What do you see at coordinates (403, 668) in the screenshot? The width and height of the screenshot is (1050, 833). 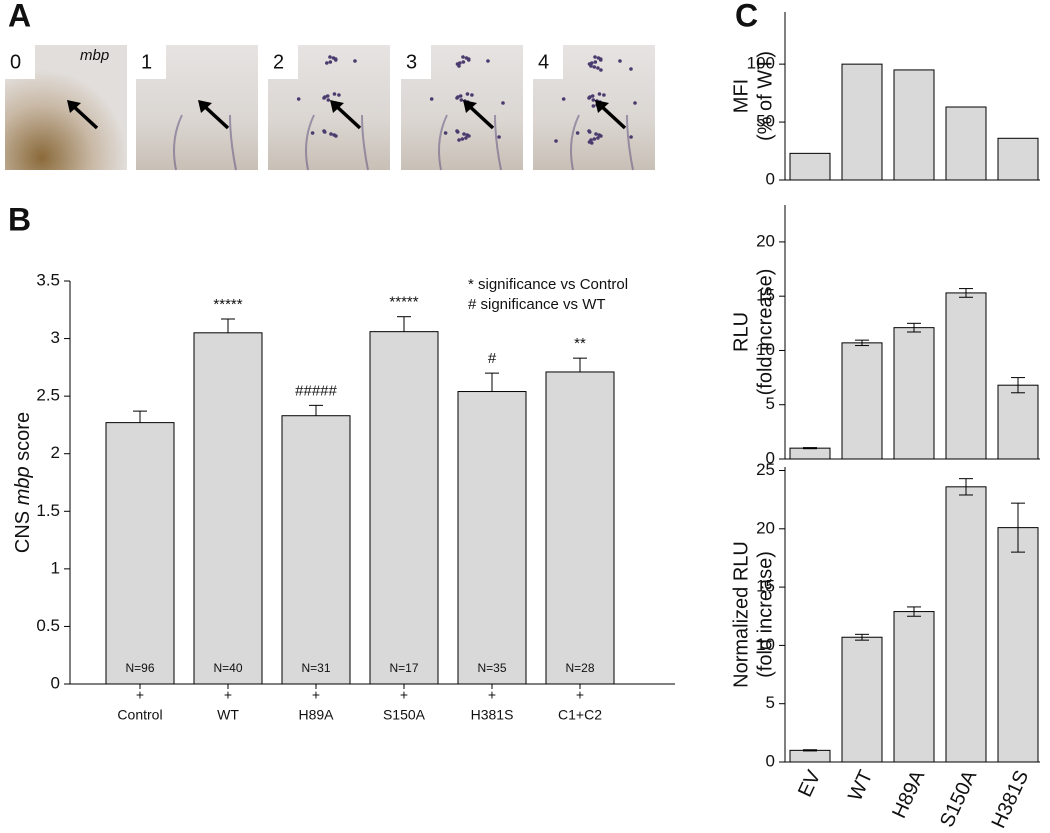 I see `value-label: N=17` at bounding box center [403, 668].